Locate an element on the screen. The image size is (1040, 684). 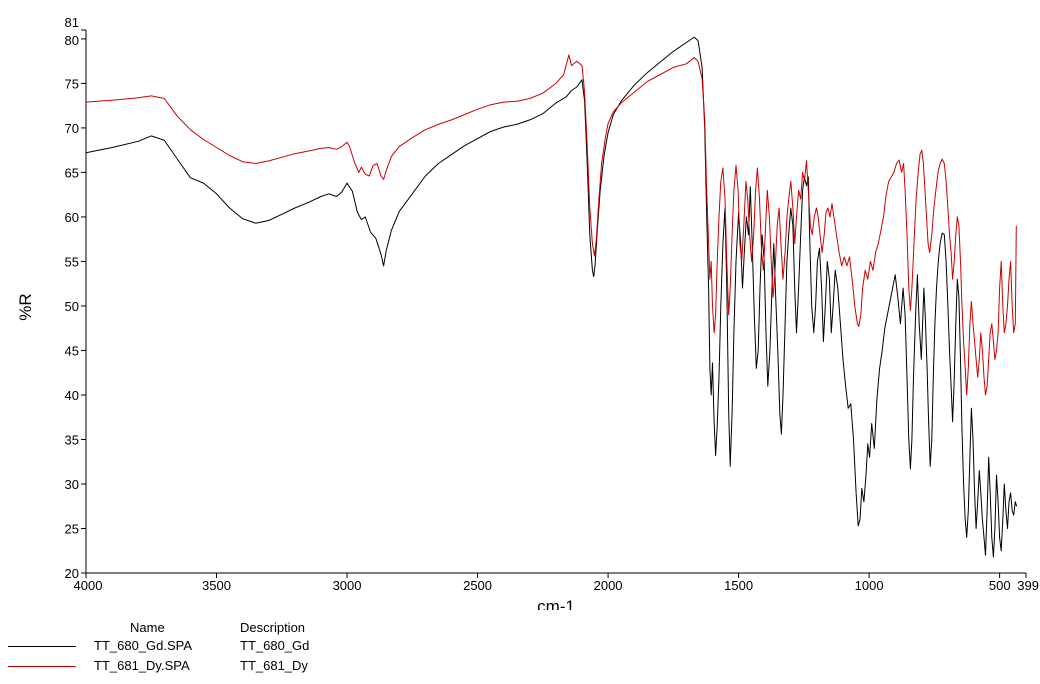
y-tick-label: 60 is located at coordinates (72, 217).